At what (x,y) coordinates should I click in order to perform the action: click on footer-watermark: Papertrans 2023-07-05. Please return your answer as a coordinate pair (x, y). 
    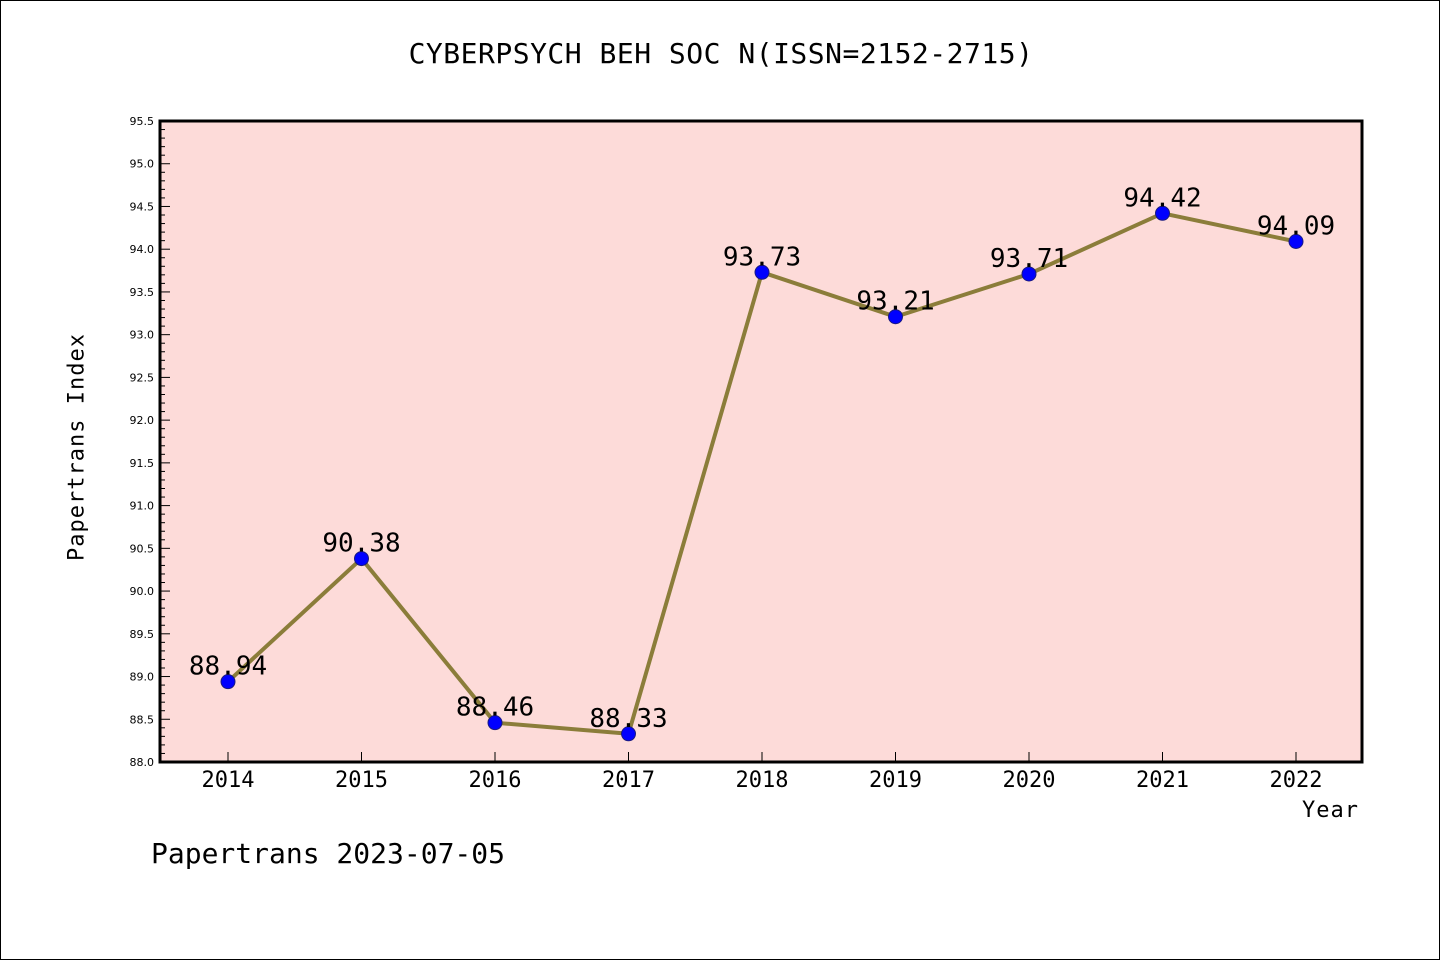
    Looking at the image, I should click on (328, 853).